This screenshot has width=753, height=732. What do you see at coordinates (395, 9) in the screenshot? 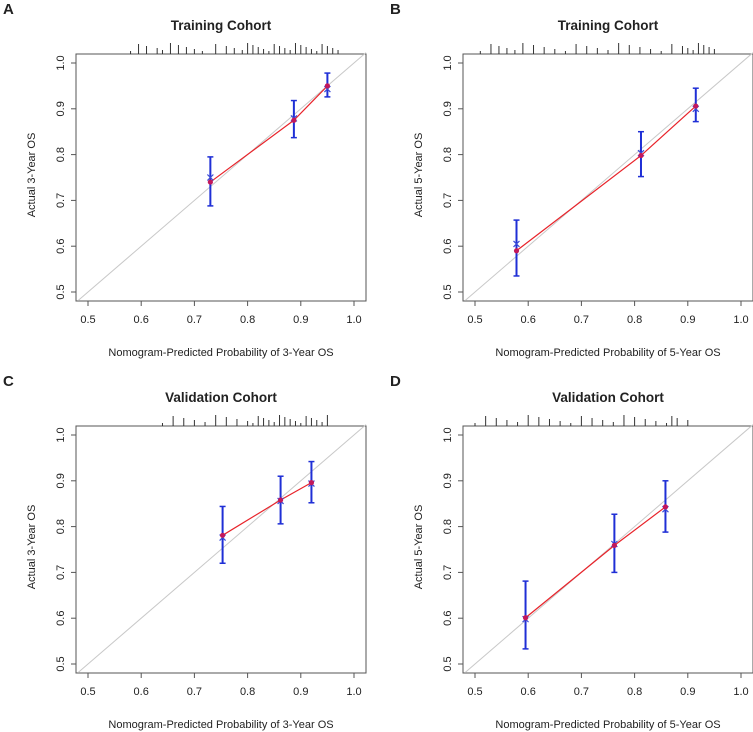
I see `panel-letter: B` at bounding box center [395, 9].